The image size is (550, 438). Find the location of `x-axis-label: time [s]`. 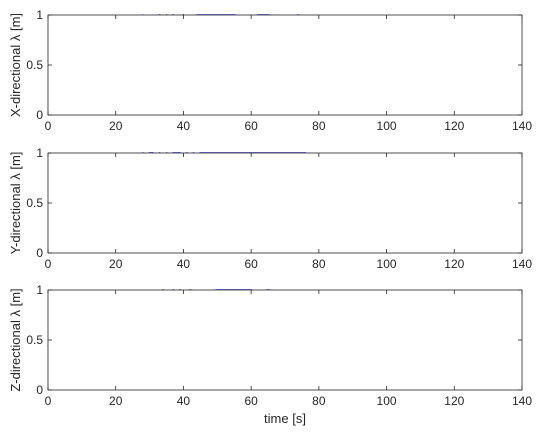

x-axis-label: time [s] is located at coordinates (285, 418).